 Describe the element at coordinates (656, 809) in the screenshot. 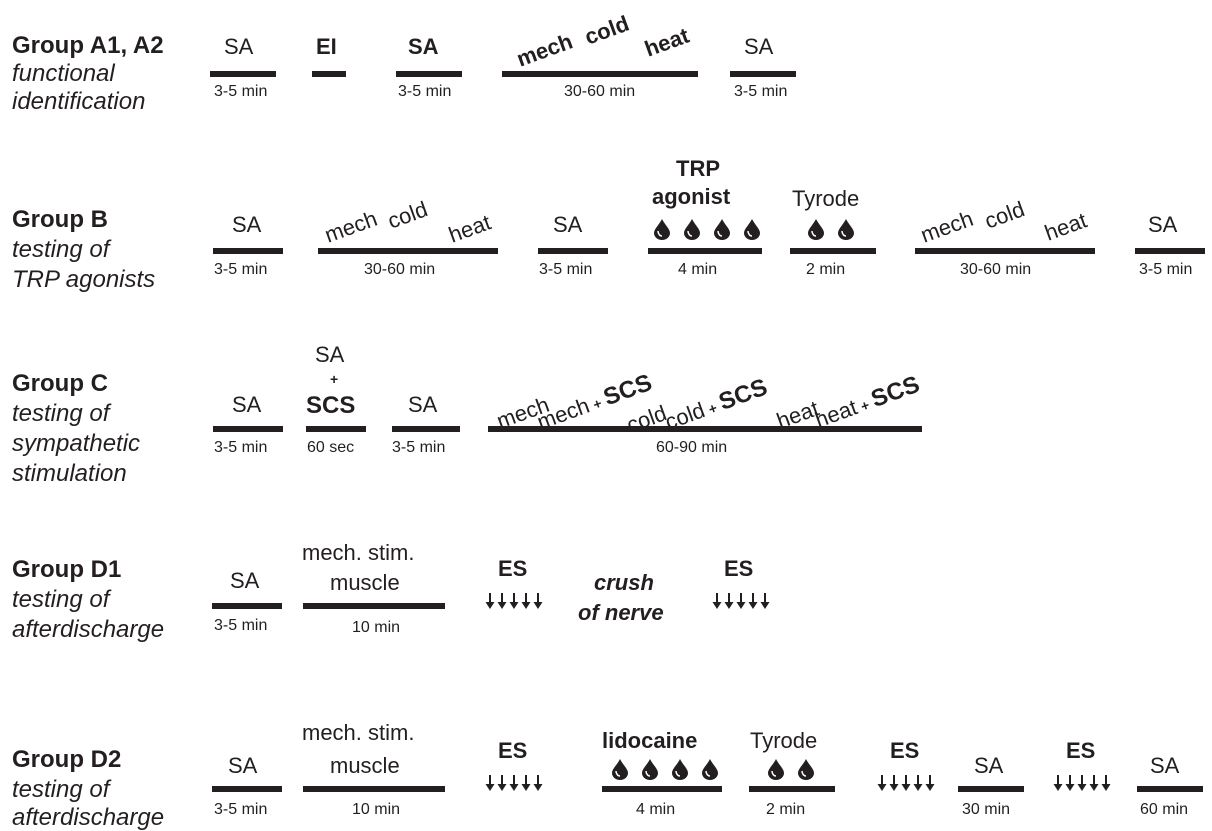

I see `duration-label: 4 min` at that location.